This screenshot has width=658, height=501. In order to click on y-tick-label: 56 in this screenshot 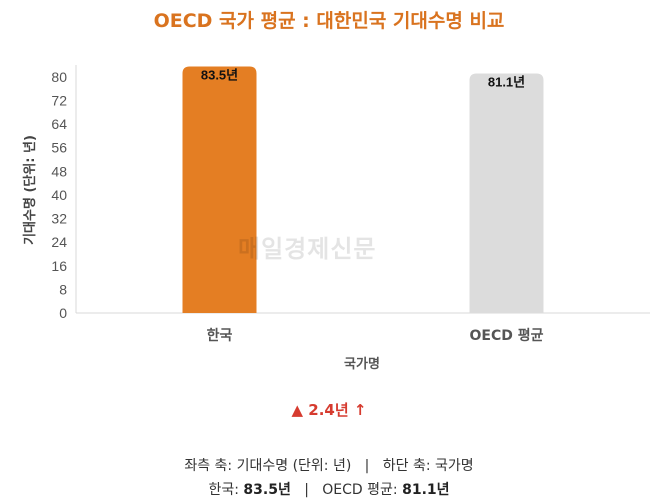, I will do `click(59, 148)`.